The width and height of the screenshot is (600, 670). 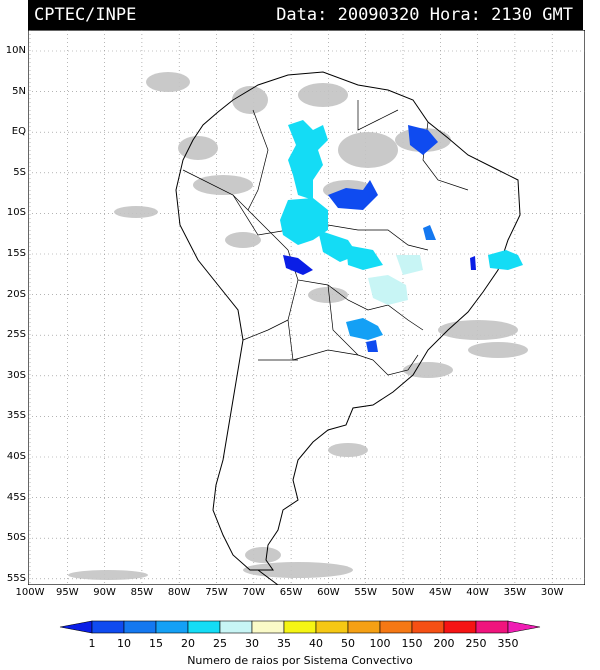 What do you see at coordinates (401, 236) in the screenshot?
I see `convective-systems` at bounding box center [401, 236].